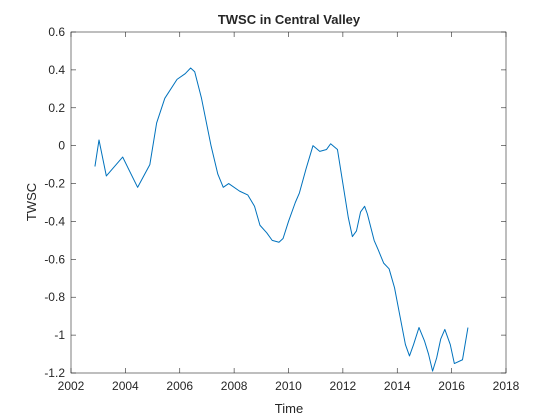 The image size is (560, 420). What do you see at coordinates (289, 408) in the screenshot?
I see `x-axis-label: Time` at bounding box center [289, 408].